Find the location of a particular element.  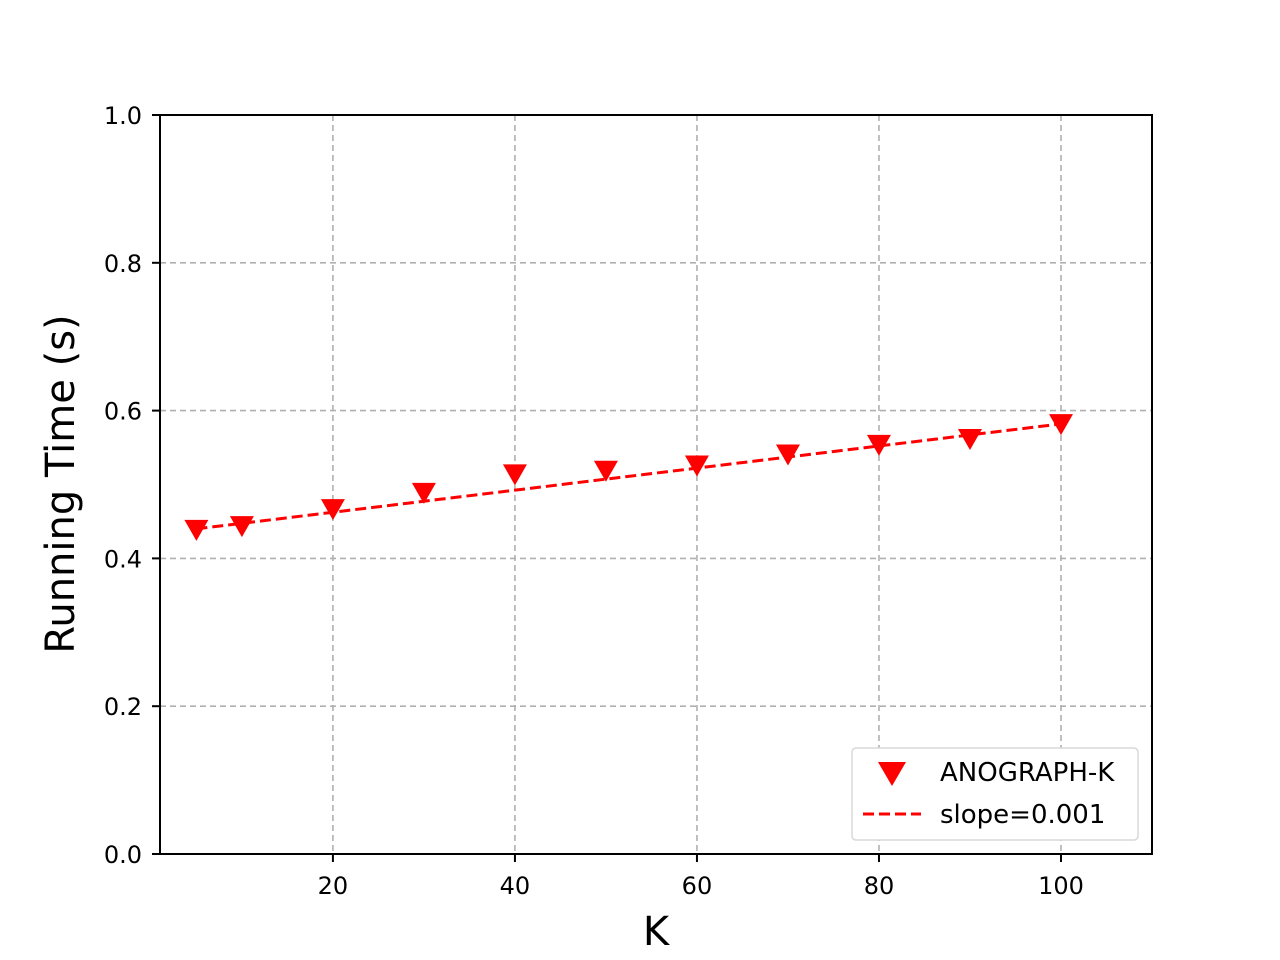

legend: ANOGRAPH-K slope=0.001 is located at coordinates (995, 794).